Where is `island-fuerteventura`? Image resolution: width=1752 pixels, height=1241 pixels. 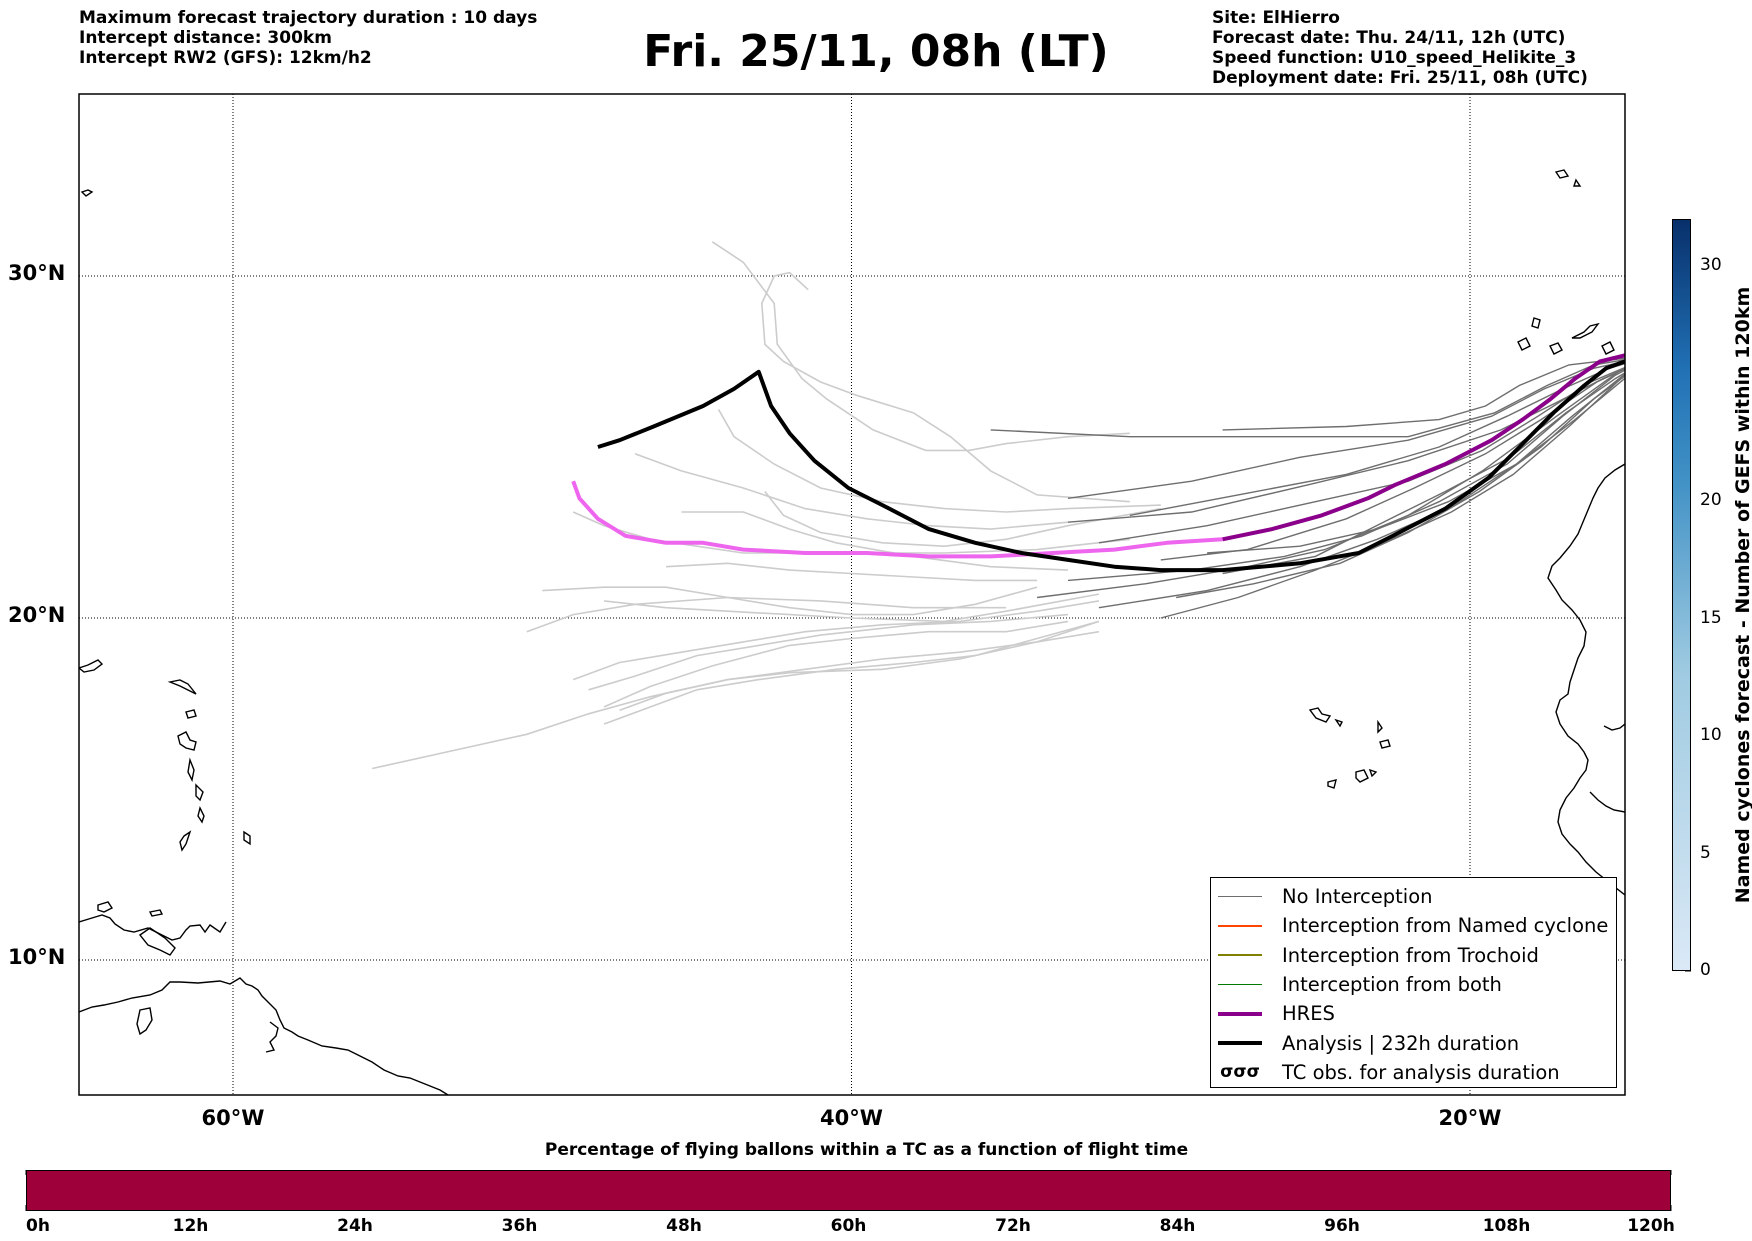 island-fuerteventura is located at coordinates (1585, 330).